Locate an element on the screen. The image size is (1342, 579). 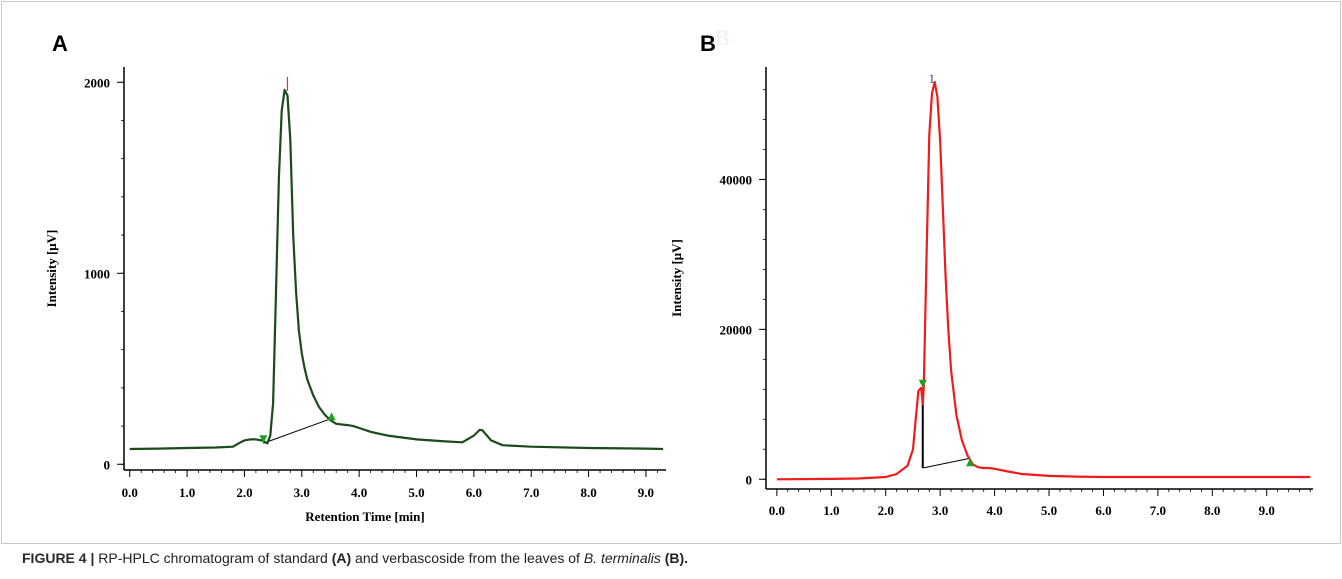
baseline-line-a is located at coordinates (297, 430).